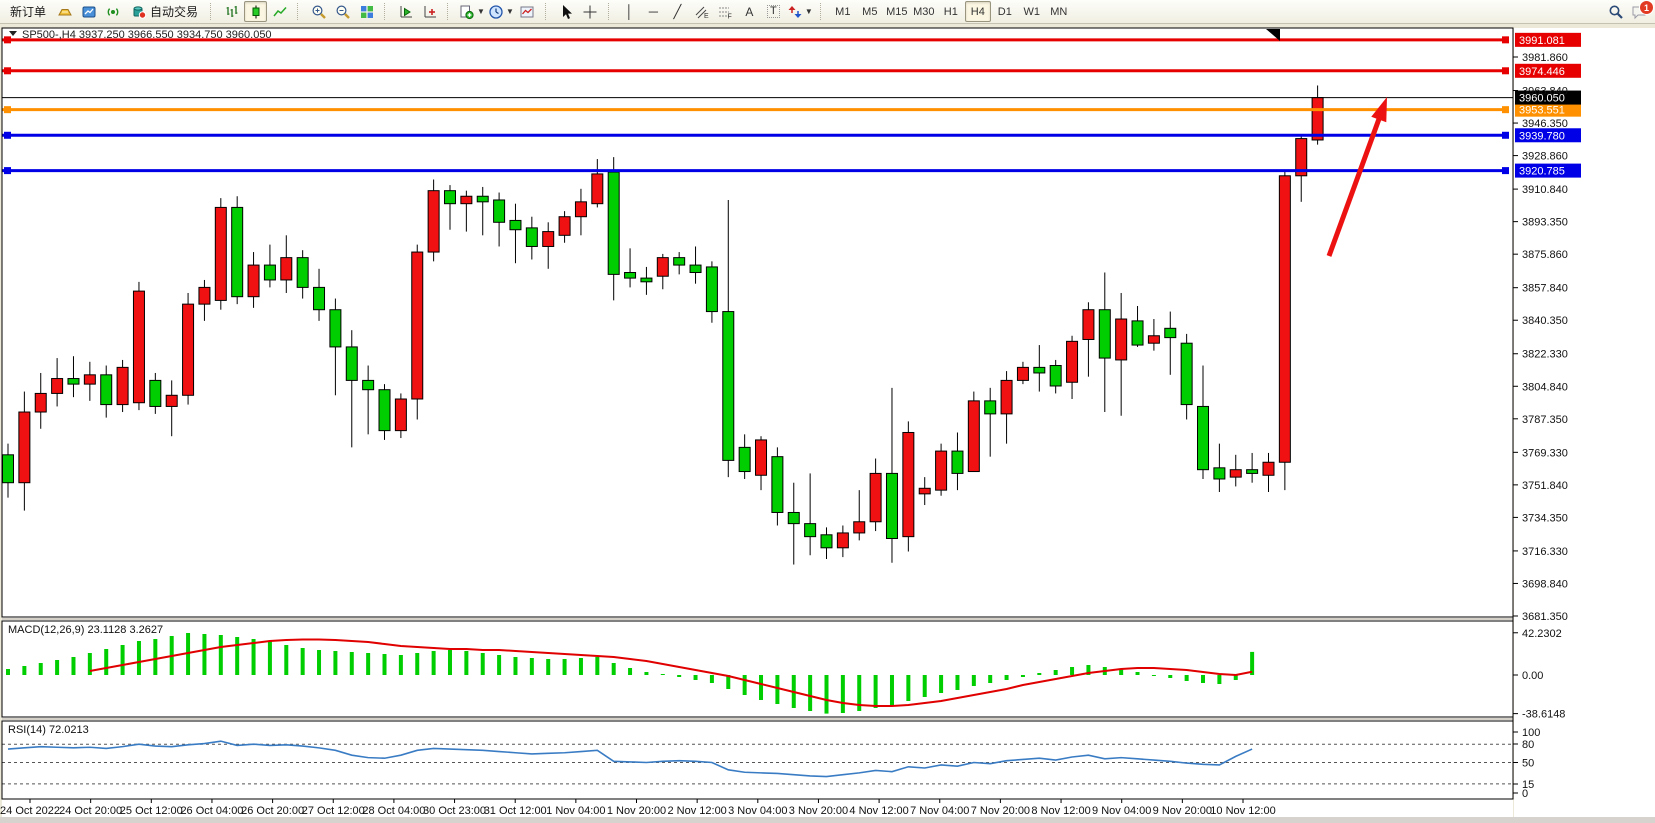 This screenshot has height=823, width=1655. What do you see at coordinates (827, 820) in the screenshot?
I see `bottom-scrollbar-strip` at bounding box center [827, 820].